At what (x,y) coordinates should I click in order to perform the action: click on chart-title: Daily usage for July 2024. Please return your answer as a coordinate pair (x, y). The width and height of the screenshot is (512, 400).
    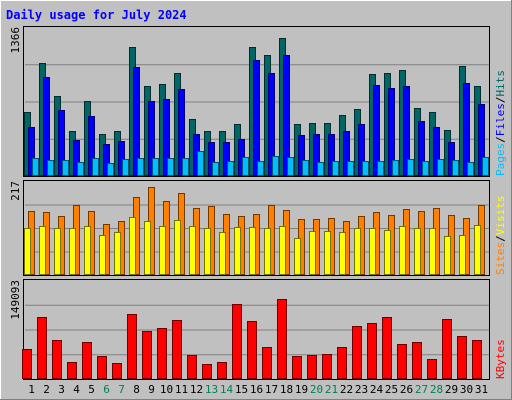
    Looking at the image, I should click on (96, 15).